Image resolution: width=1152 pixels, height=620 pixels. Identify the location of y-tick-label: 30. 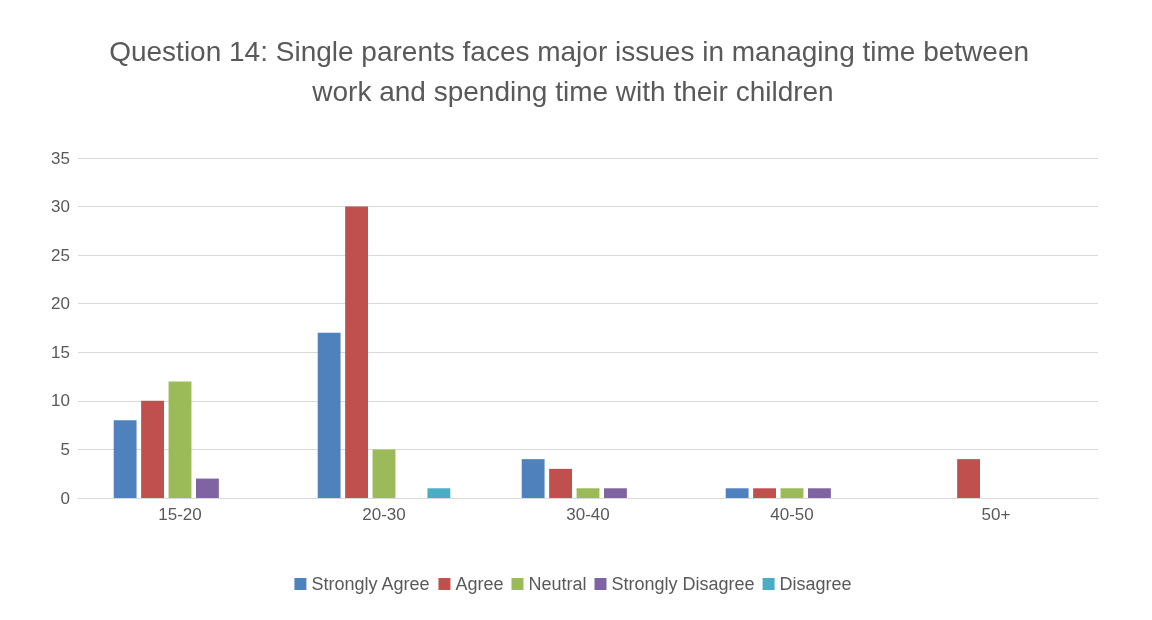
(60, 207).